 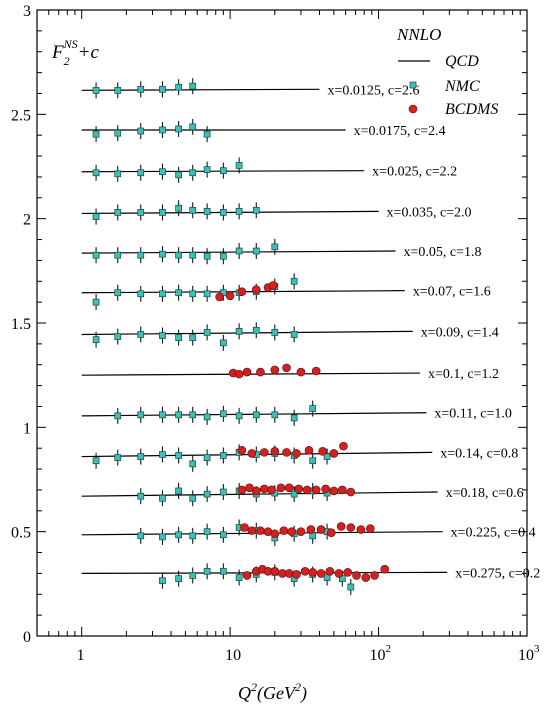 I want to click on x-label-close: ), so click(x=303, y=693).